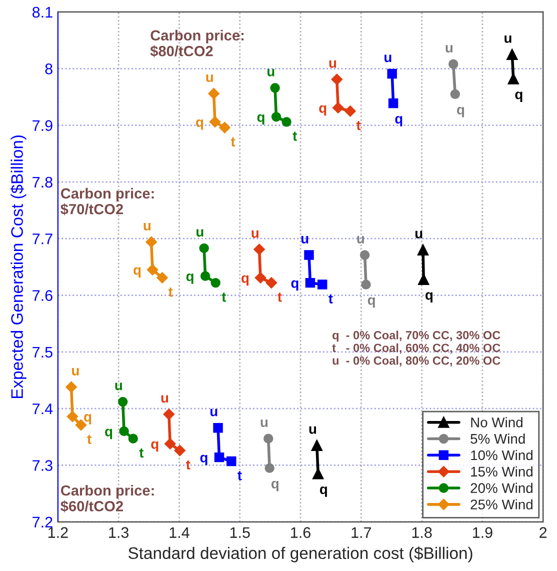 This screenshot has height=571, width=557. What do you see at coordinates (107, 498) in the screenshot?
I see `annotation: Carbon price: $60/tCO2` at bounding box center [107, 498].